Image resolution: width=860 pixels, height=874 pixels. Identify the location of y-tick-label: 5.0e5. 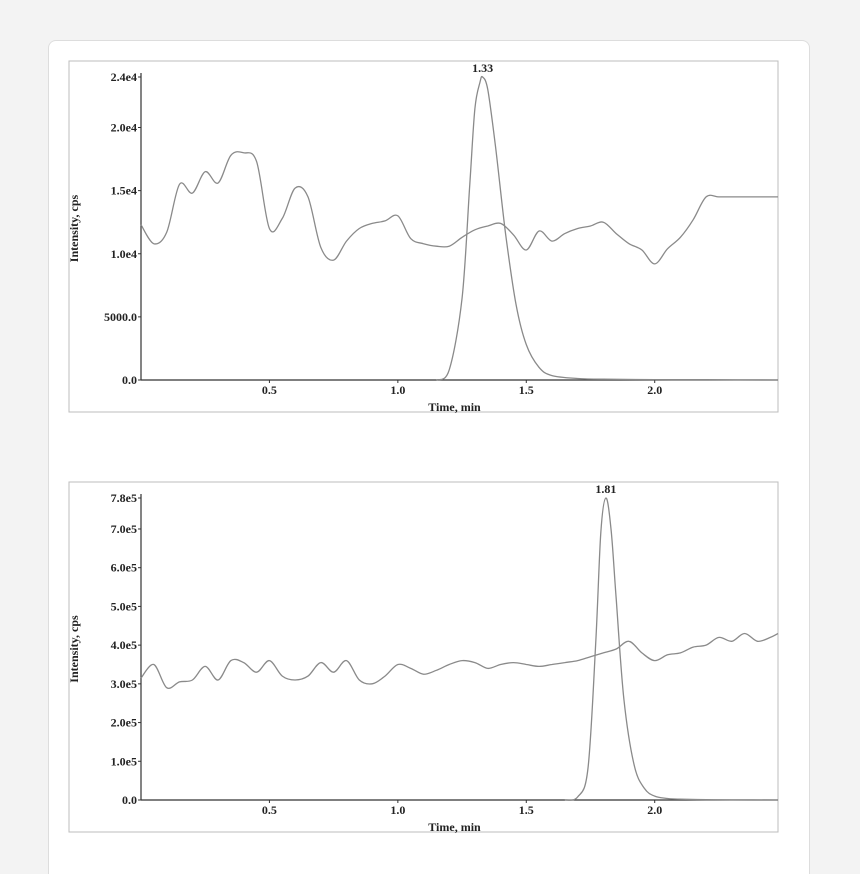
(124, 606).